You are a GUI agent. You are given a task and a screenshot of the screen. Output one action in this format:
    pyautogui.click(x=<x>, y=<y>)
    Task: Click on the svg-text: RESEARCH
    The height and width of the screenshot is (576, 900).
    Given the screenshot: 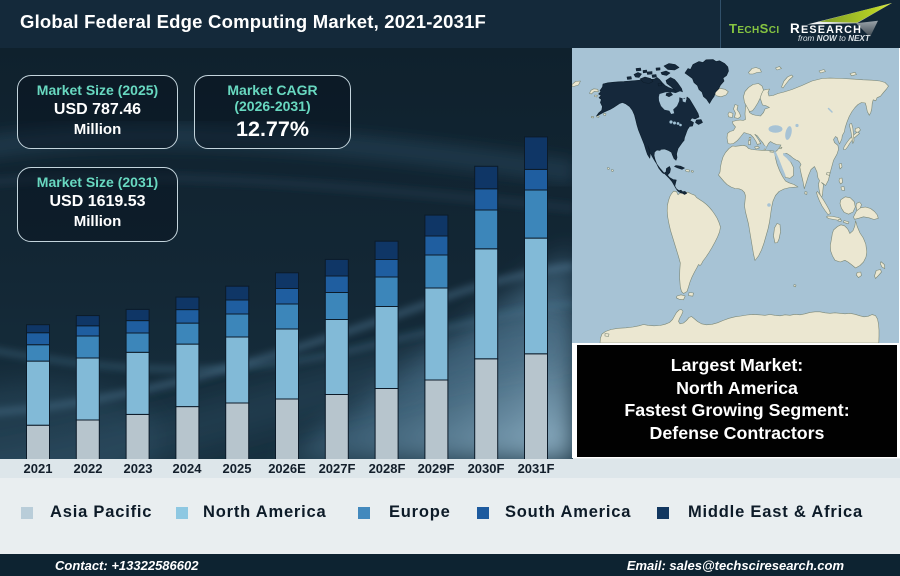 What is the action you would take?
    pyautogui.click(x=826, y=28)
    